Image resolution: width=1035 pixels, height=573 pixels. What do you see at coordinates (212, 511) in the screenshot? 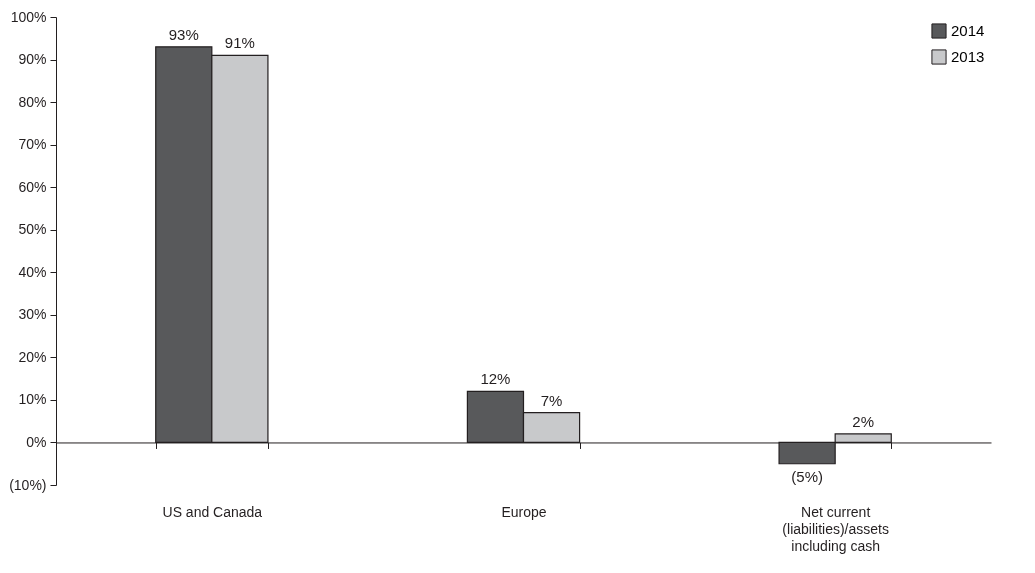
I see `x-tick-label: US and Canada` at bounding box center [212, 511].